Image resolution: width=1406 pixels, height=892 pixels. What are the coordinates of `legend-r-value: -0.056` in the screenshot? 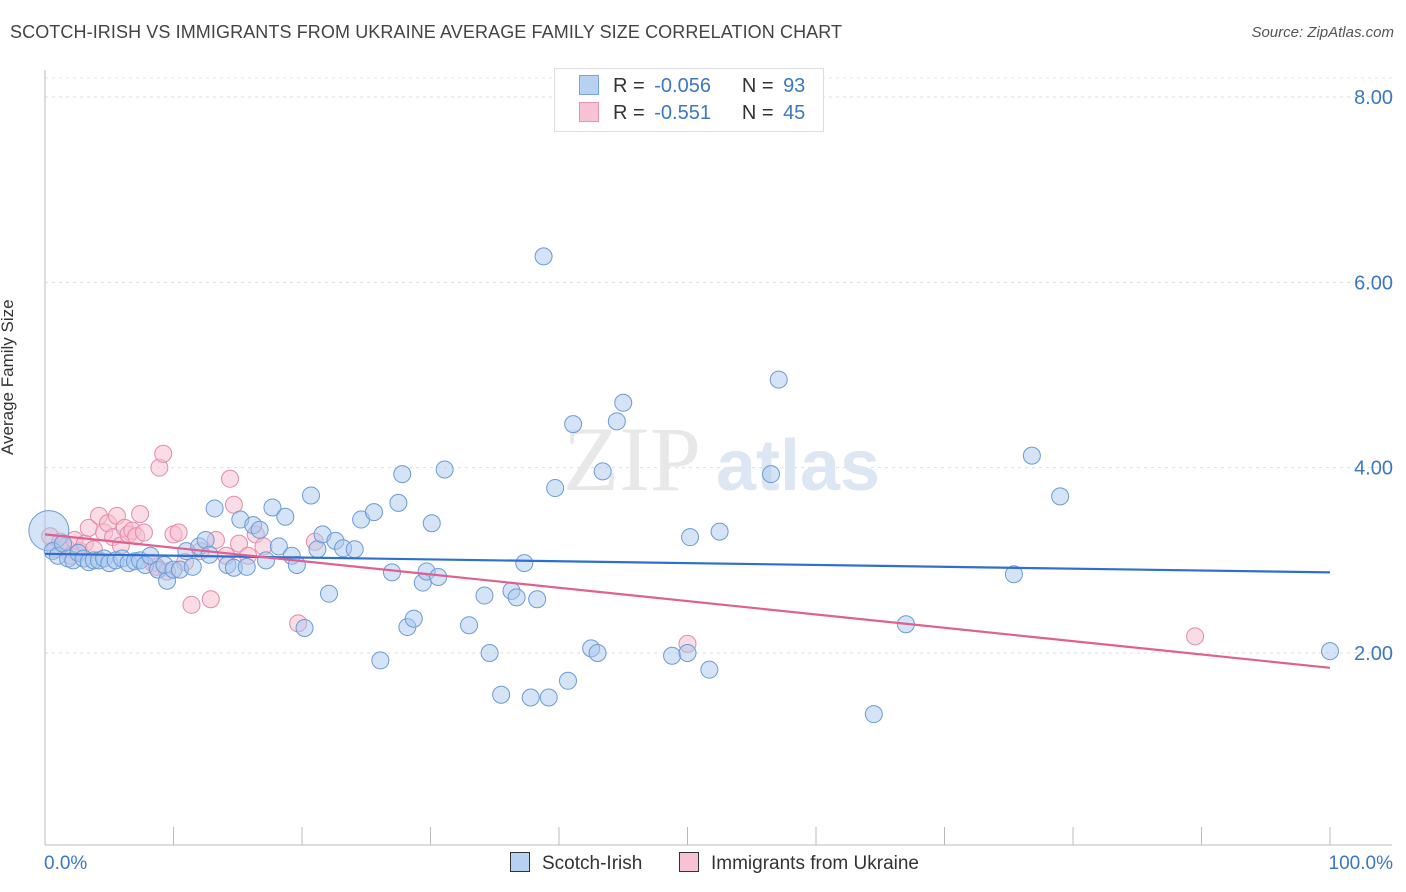 It's located at (682, 86).